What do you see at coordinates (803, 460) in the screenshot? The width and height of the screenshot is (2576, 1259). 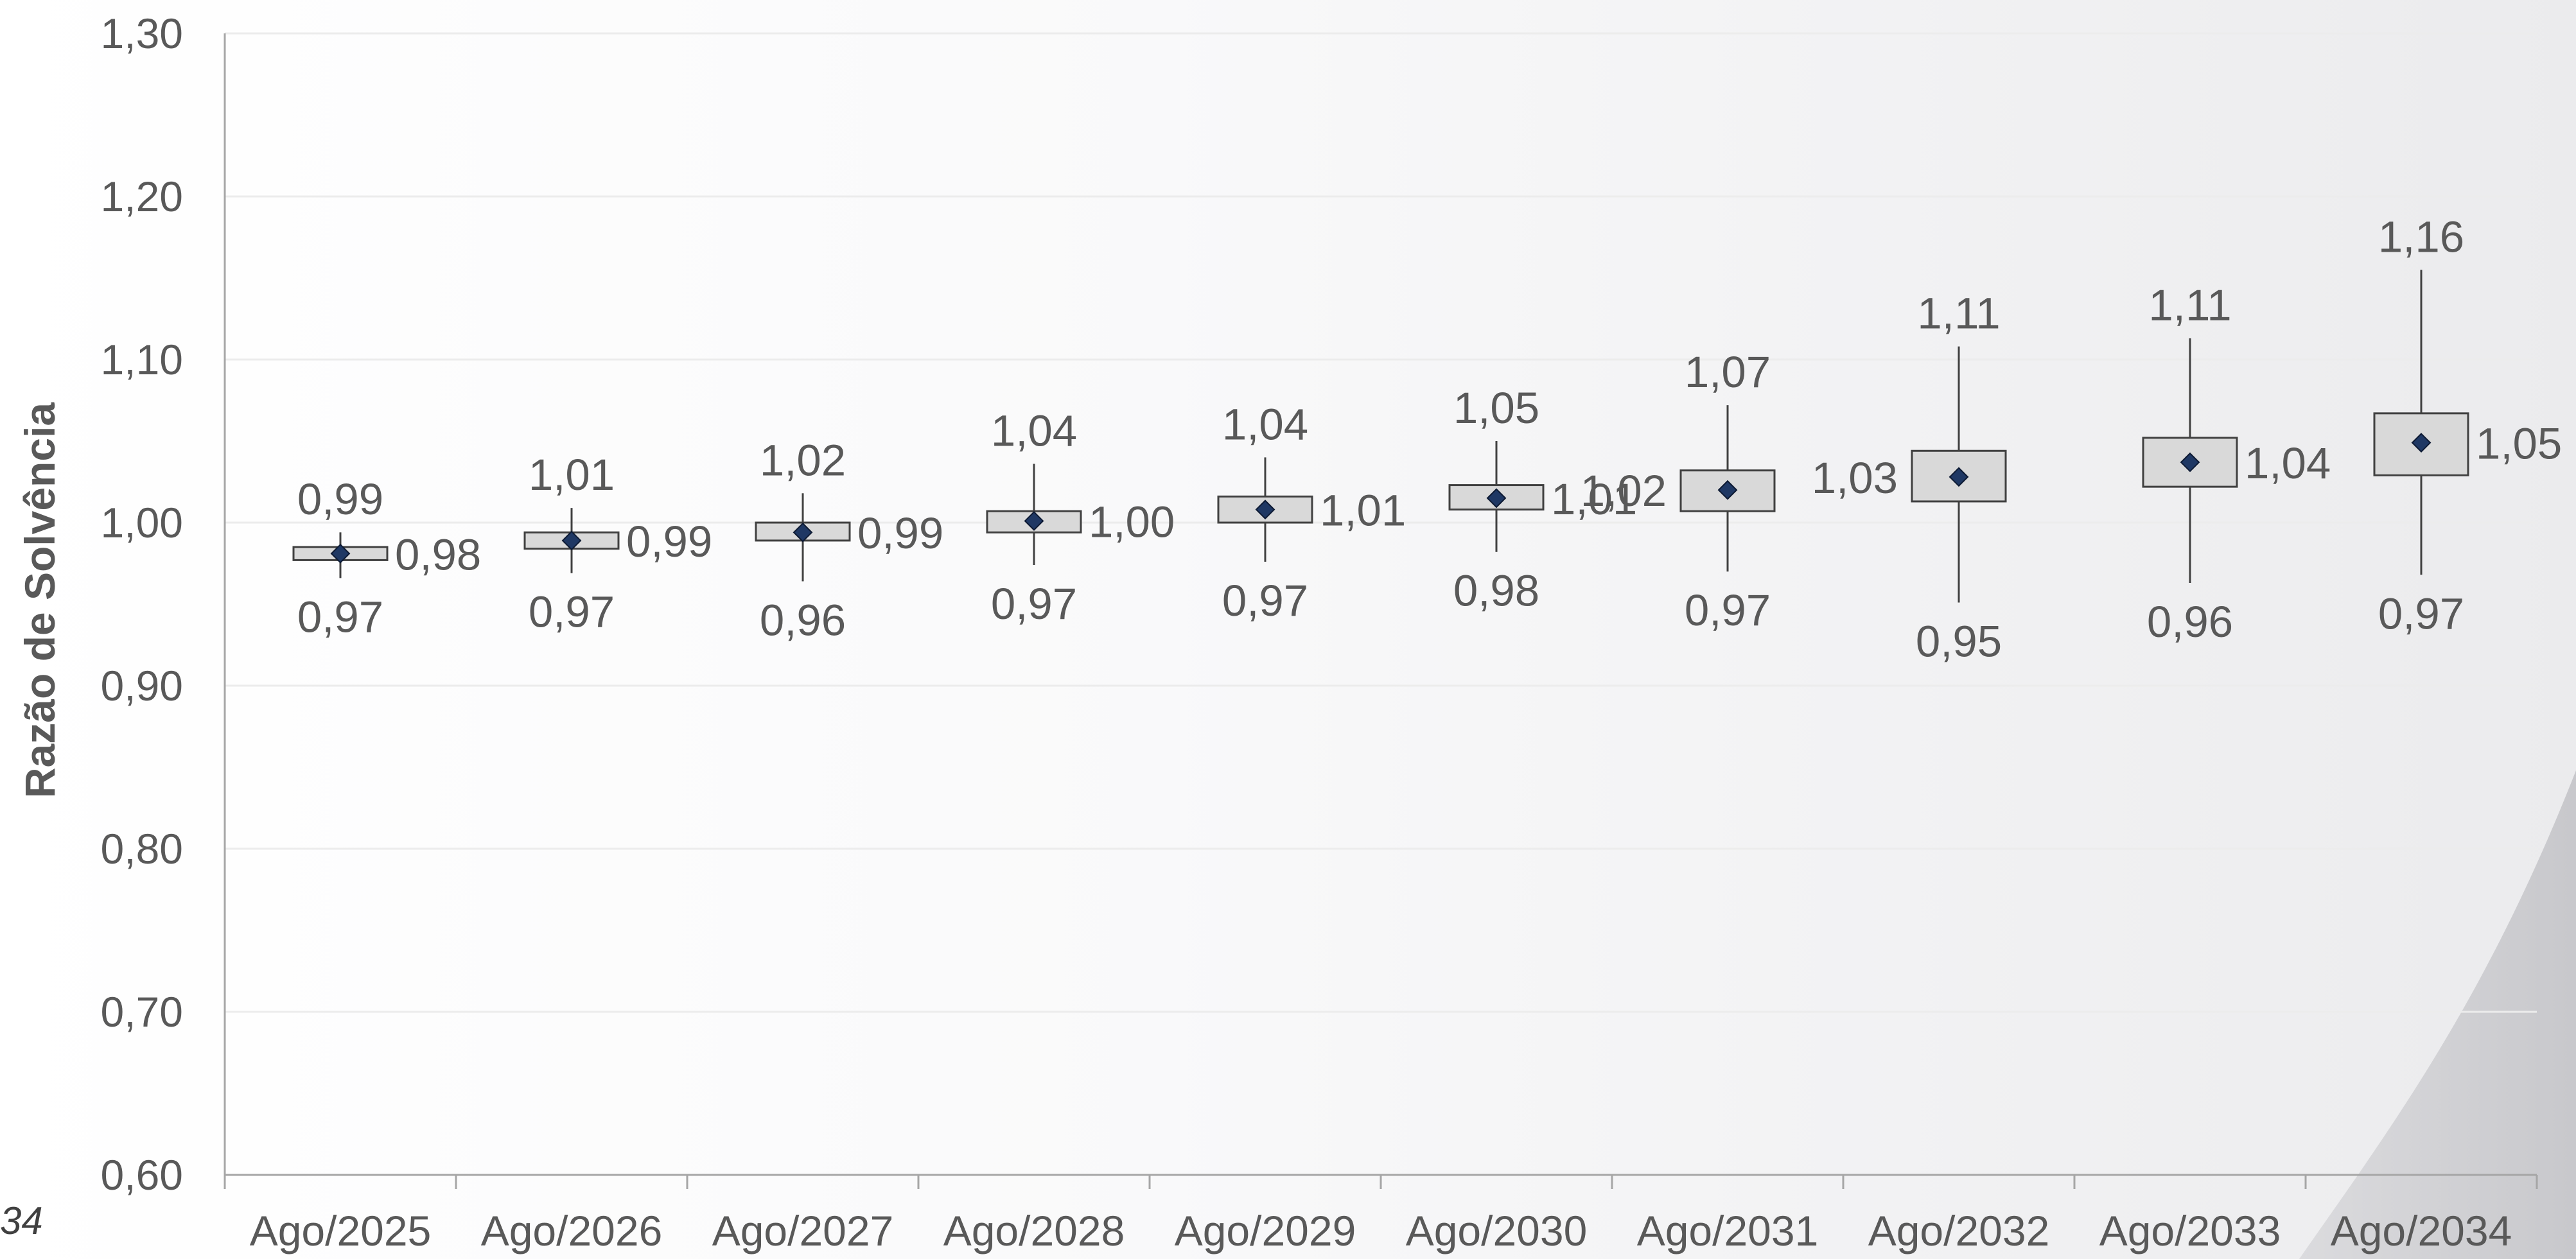 I see `max-label: 1,02` at bounding box center [803, 460].